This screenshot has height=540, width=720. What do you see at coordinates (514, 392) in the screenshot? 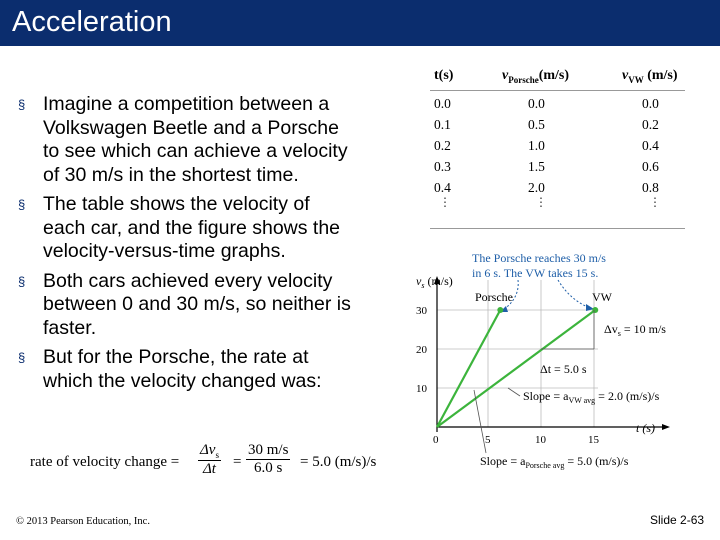
I see `slope-vw-pointer` at bounding box center [514, 392].